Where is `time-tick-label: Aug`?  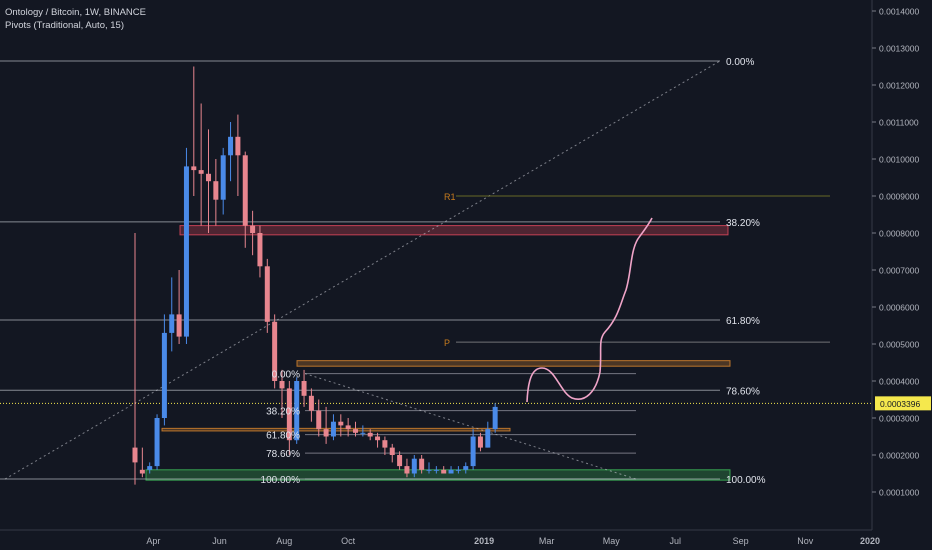 time-tick-label: Aug is located at coordinates (284, 541).